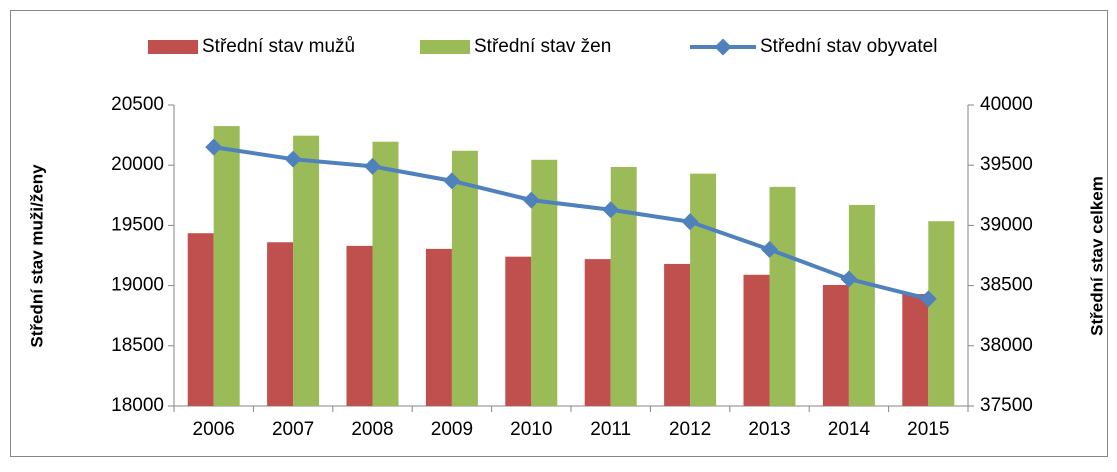 This screenshot has width=1117, height=472. What do you see at coordinates (690, 429) in the screenshot?
I see `x-tick-label: 2012` at bounding box center [690, 429].